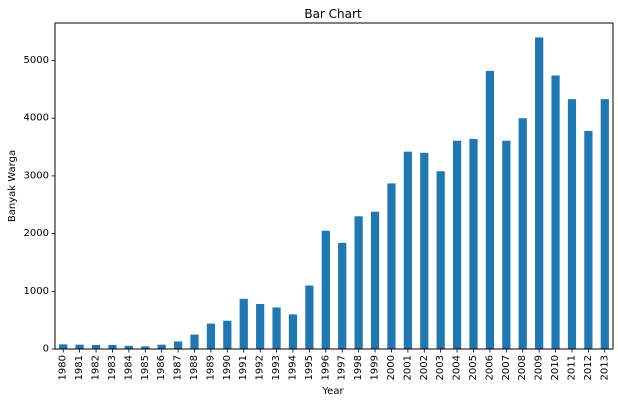  What do you see at coordinates (457, 244) in the screenshot?
I see `bar-2004` at bounding box center [457, 244].